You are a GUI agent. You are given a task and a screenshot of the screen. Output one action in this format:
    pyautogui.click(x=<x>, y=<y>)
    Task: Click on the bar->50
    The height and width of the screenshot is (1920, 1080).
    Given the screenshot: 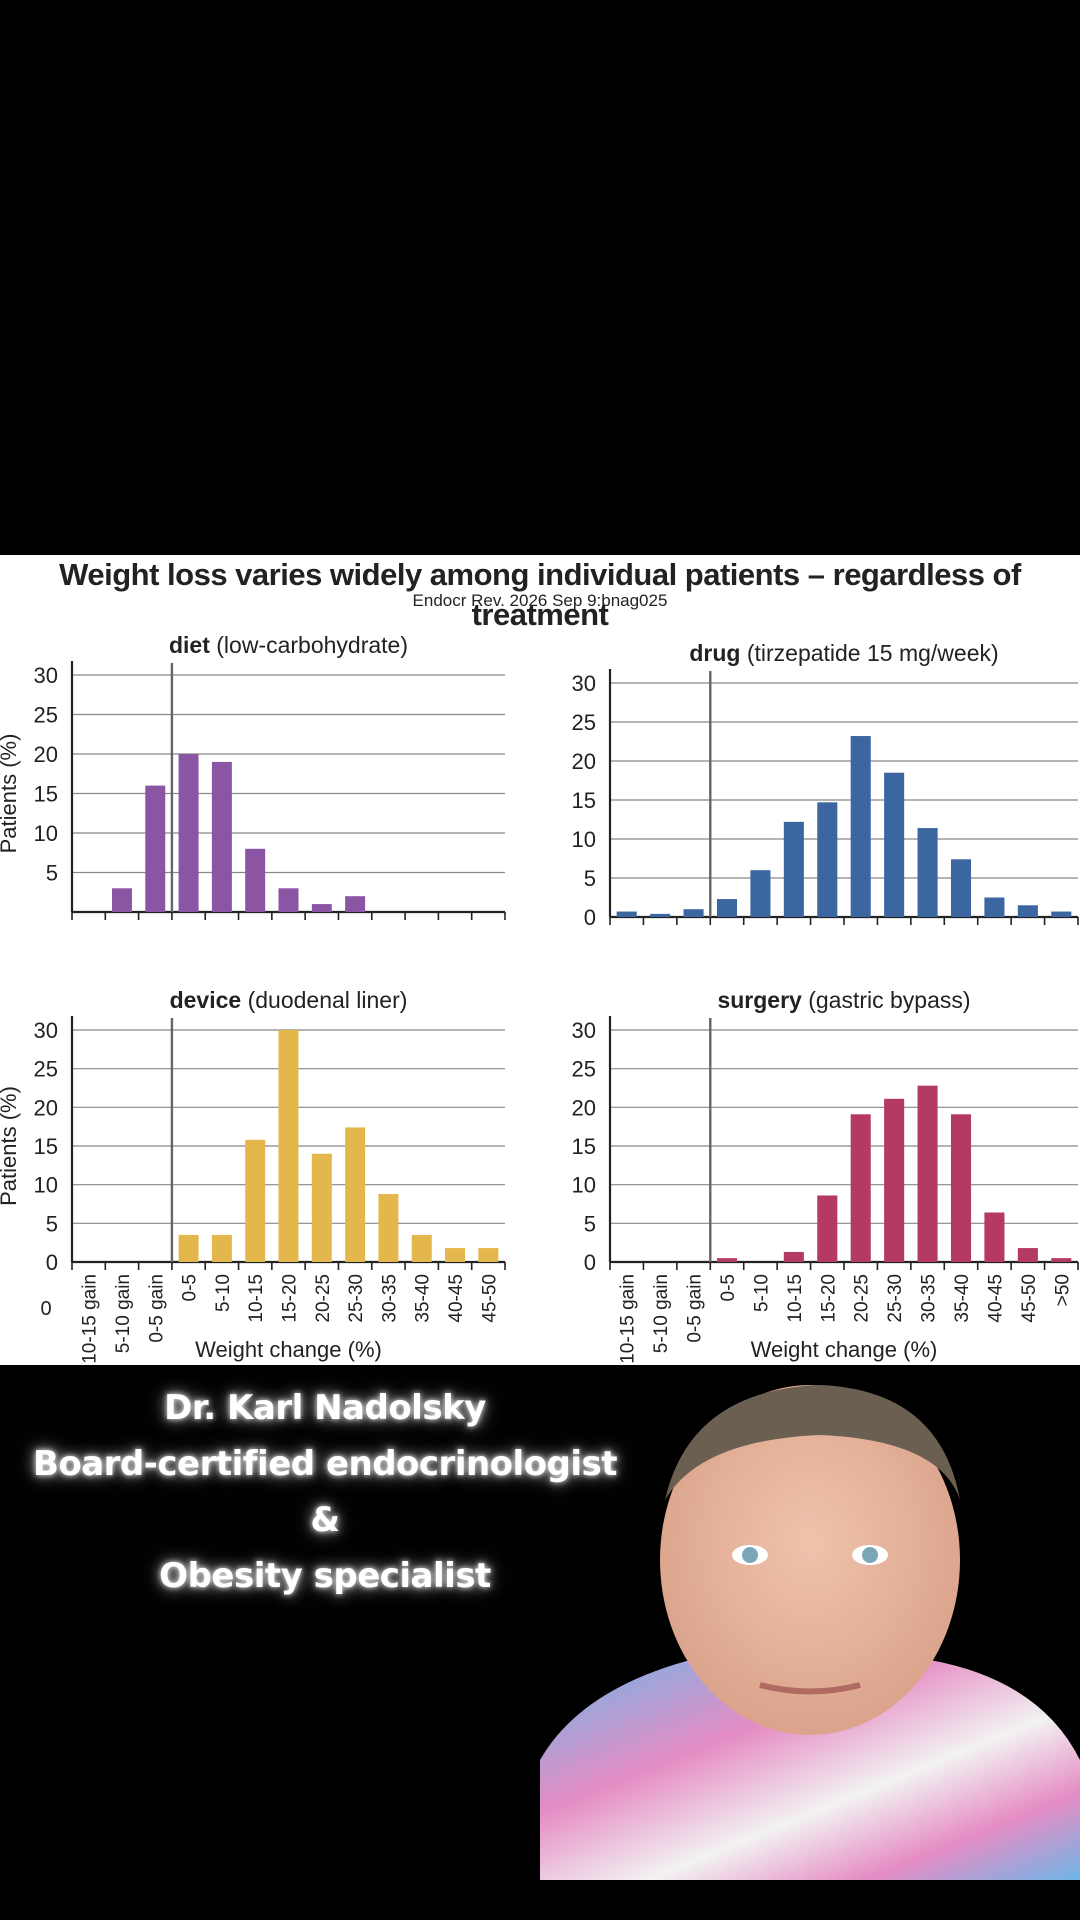 What is the action you would take?
    pyautogui.click(x=1061, y=1260)
    